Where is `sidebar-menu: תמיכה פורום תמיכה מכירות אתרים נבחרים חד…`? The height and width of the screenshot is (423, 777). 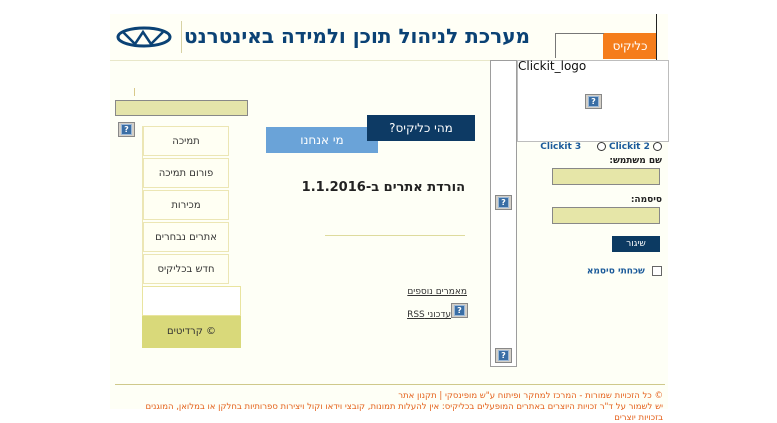
sidebar-menu: תמיכה פורום תמיכה מכירות אתרים נבחרים חד… is located at coordinates (192, 206).